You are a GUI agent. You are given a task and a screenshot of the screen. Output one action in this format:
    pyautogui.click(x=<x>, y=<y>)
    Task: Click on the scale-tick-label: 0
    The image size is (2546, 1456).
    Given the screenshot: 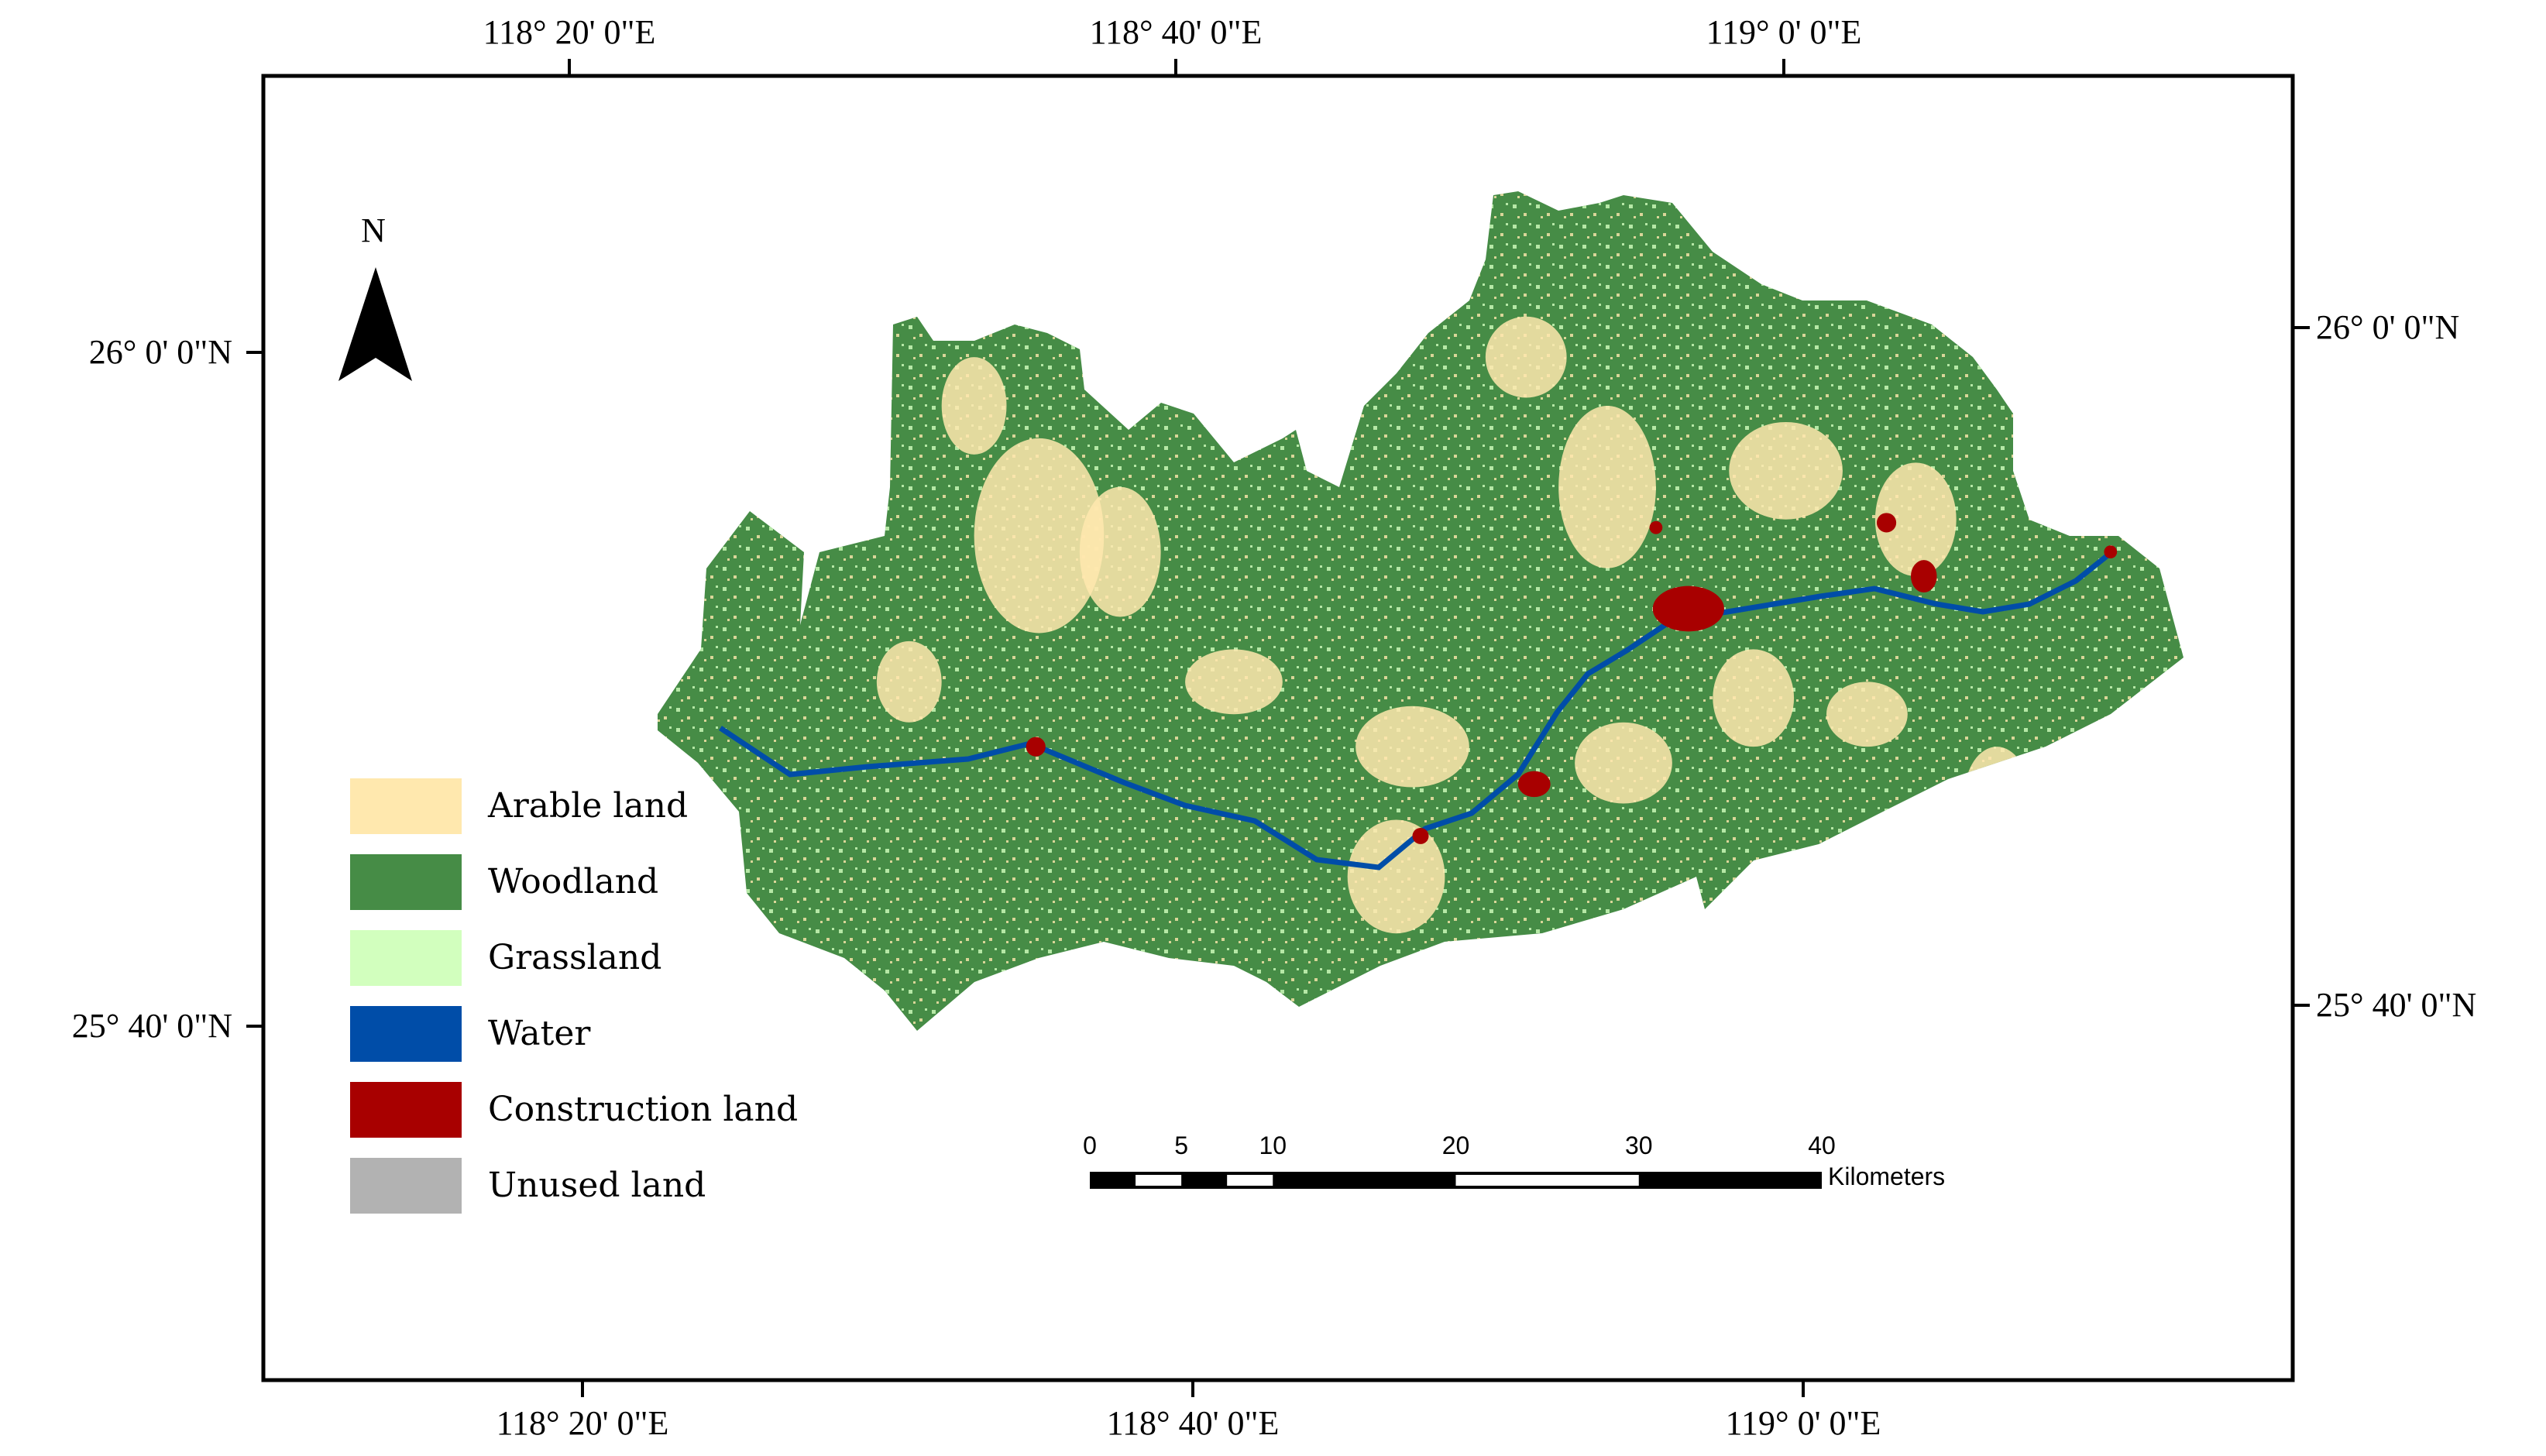 What is the action you would take?
    pyautogui.click(x=1090, y=1145)
    